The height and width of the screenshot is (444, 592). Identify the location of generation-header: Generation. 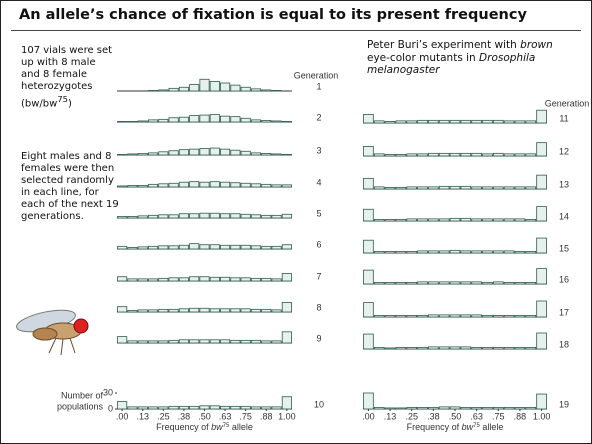
(316, 75).